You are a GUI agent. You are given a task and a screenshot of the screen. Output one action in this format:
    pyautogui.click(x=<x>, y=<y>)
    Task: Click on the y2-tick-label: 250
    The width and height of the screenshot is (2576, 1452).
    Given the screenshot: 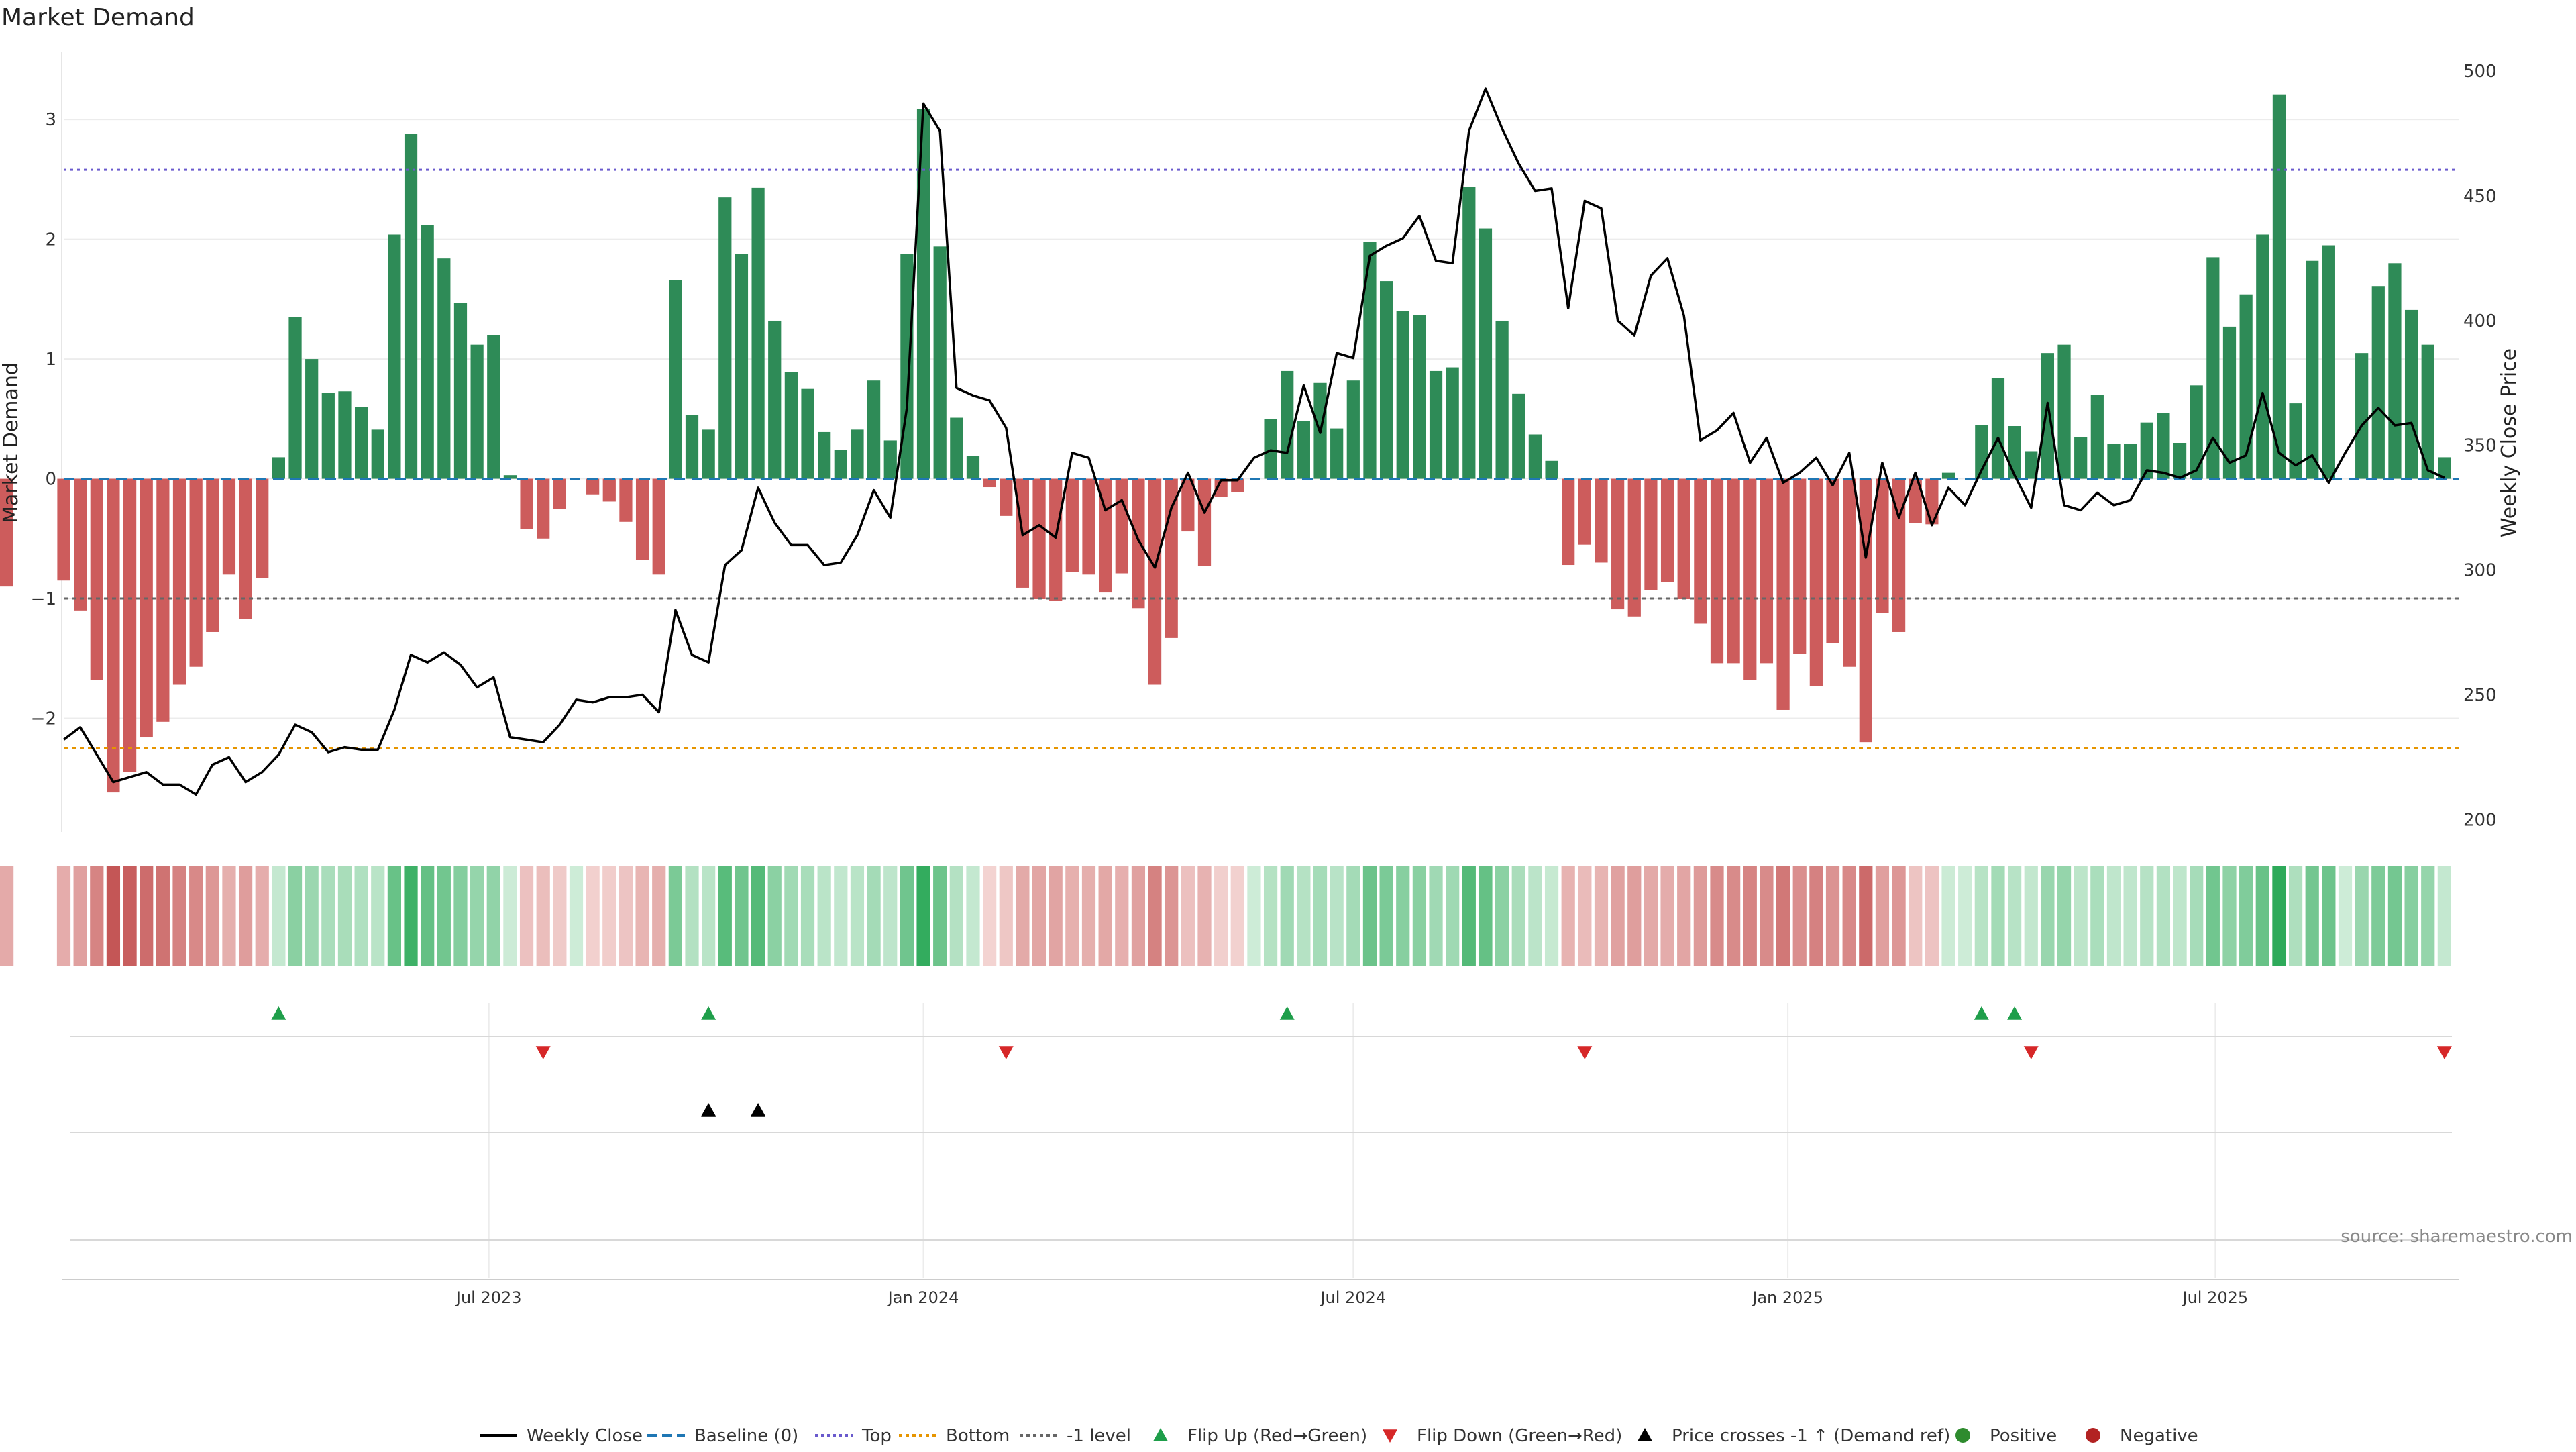 What is the action you would take?
    pyautogui.click(x=2480, y=696)
    